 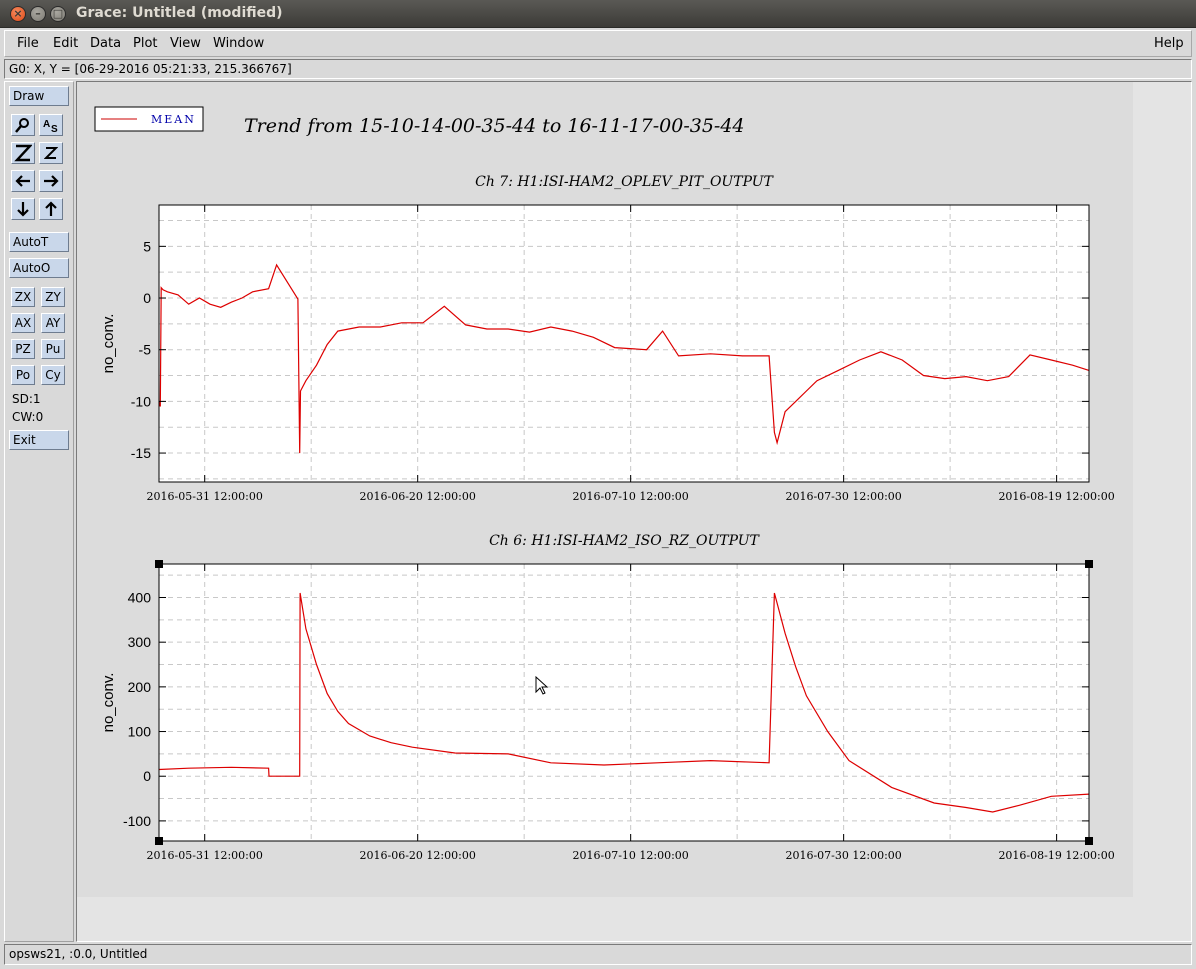 I want to click on menu-edit: Edit, so click(x=66, y=43).